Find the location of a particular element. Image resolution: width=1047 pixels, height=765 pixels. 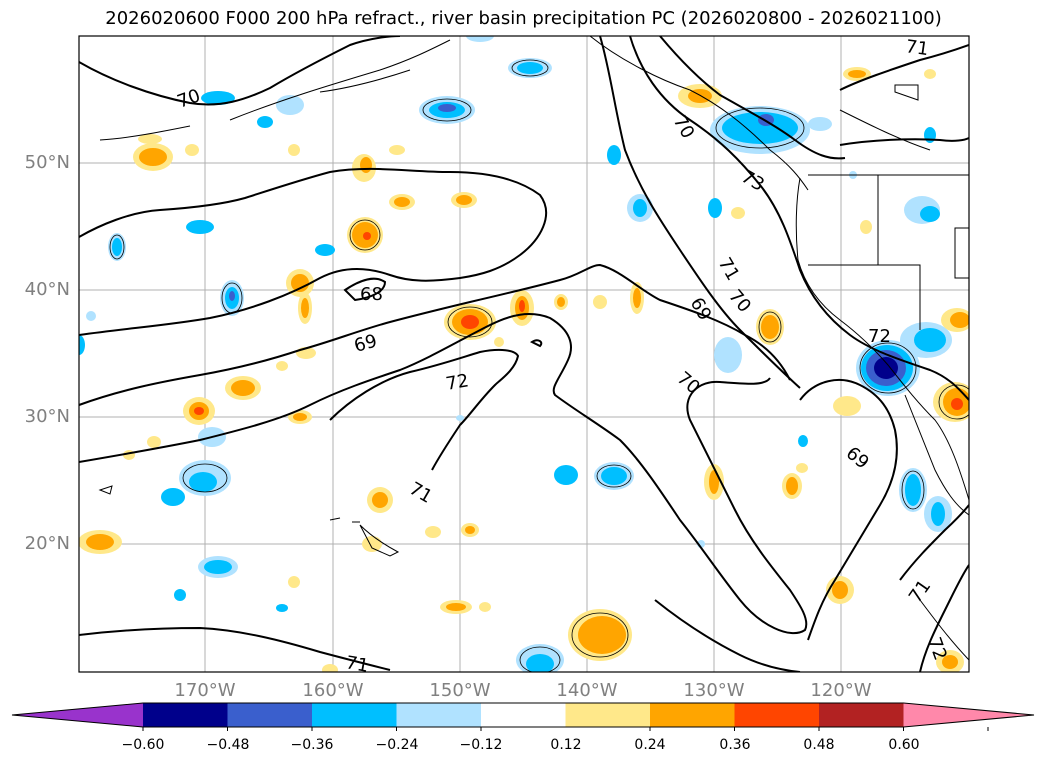

lat-label-40n: 40°N is located at coordinates (47, 289).